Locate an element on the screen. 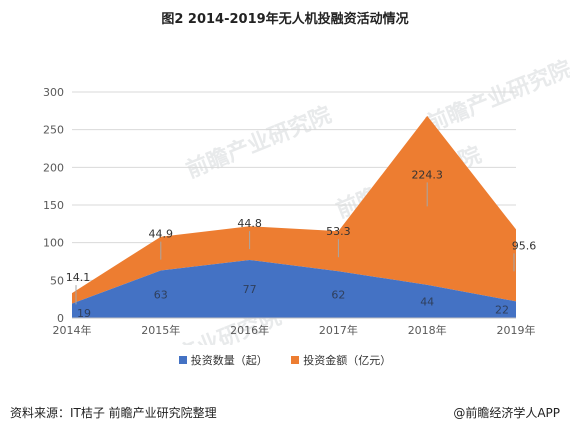 Image resolution: width=570 pixels, height=433 pixels. source-note: 资料来源：IT桔子 前瞻产业研究院整理 is located at coordinates (113, 413).